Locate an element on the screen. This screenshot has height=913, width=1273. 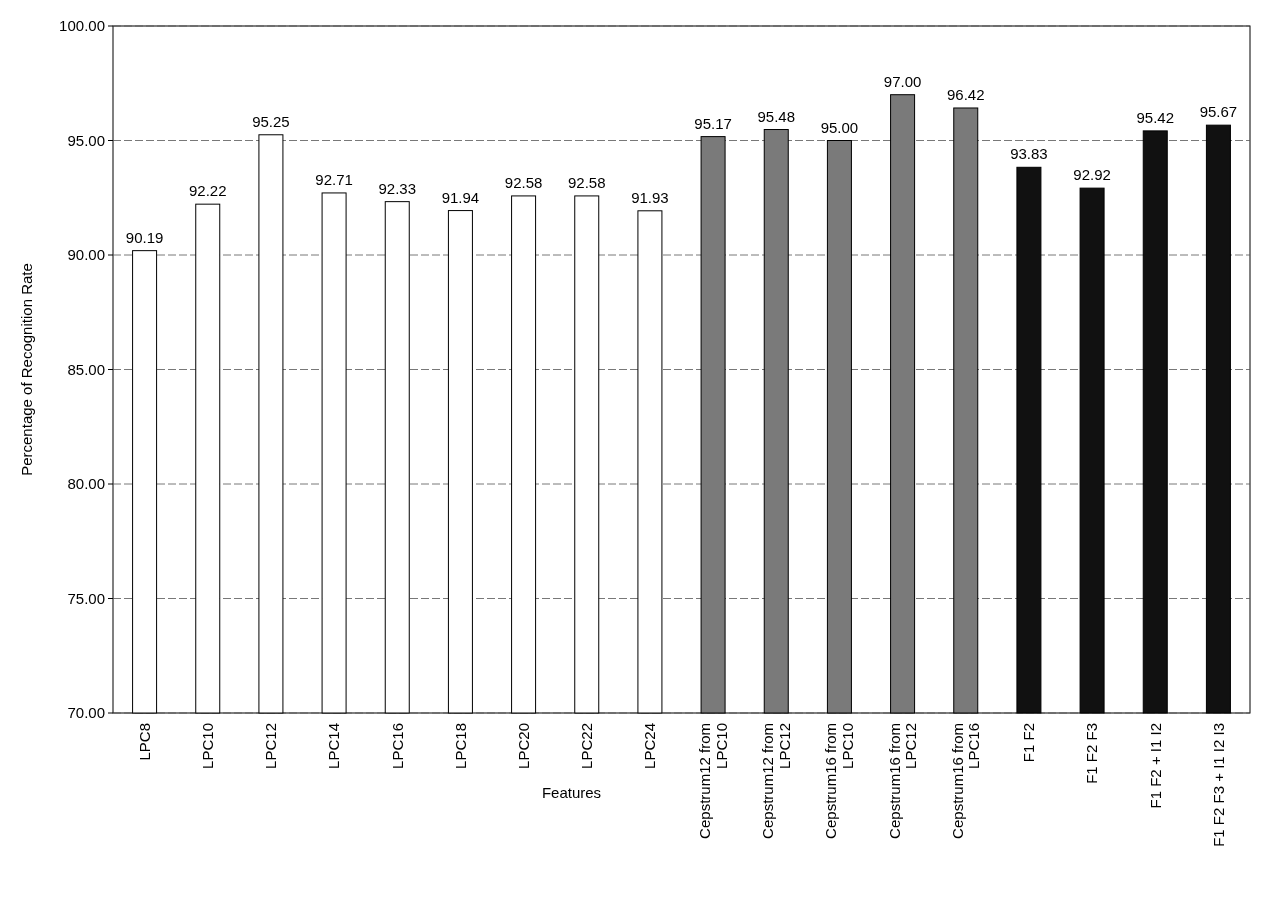
data-label: 90.19 is located at coordinates (144, 237).